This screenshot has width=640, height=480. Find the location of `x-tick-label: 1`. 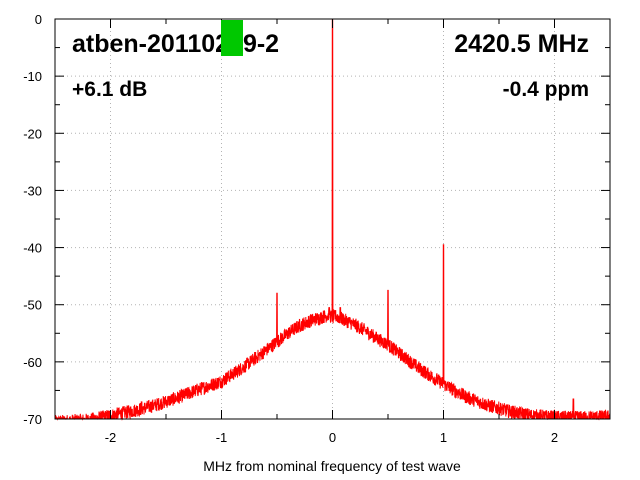

x-tick-label: 1 is located at coordinates (443, 437).